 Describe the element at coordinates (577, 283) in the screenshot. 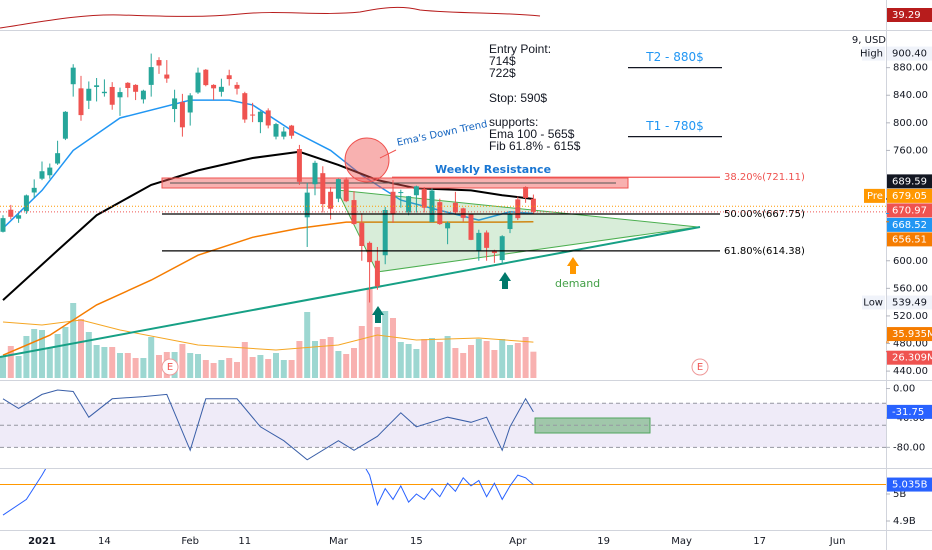

I see `demand-note: demand` at that location.